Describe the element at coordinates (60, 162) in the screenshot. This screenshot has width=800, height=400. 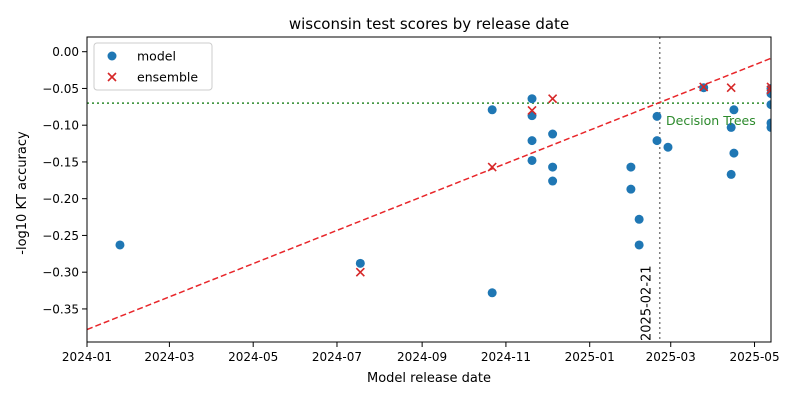
I see `y-tick-label: −0.15` at that location.